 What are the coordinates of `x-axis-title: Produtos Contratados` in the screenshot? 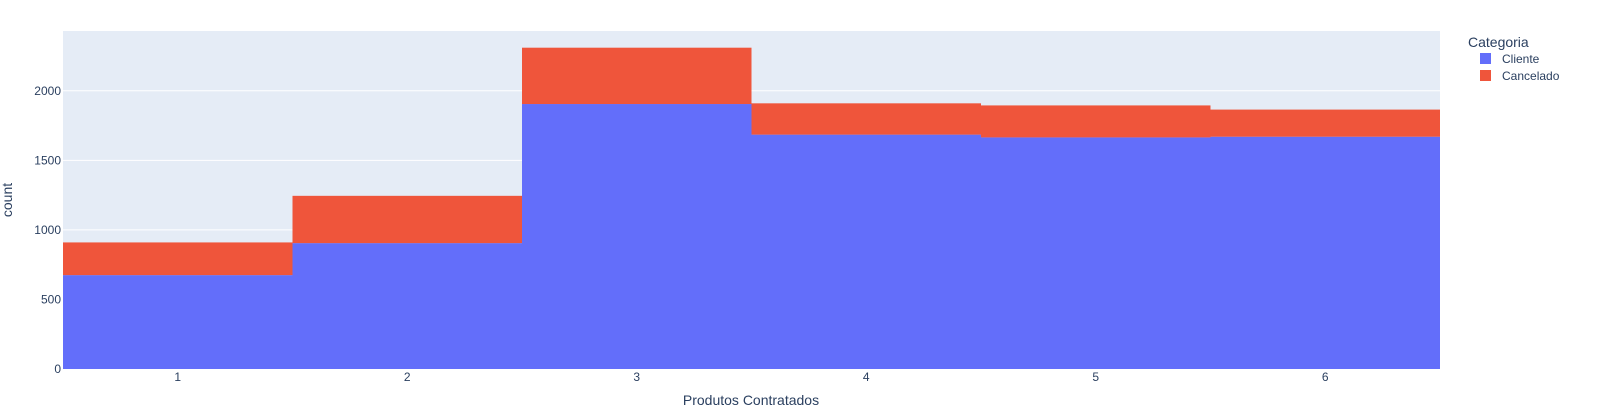 It's located at (751, 400).